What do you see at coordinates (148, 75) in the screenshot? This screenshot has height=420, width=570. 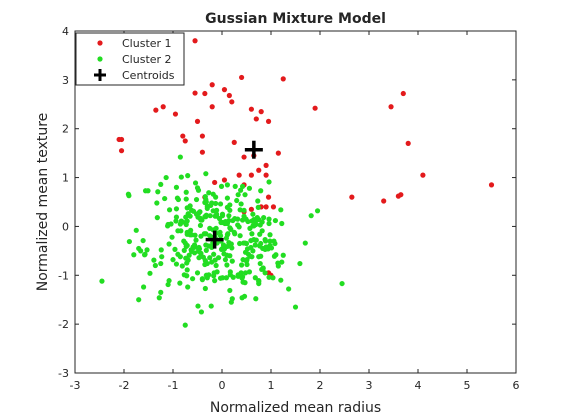 I see `legend-label-centroids: Centroids` at bounding box center [148, 75].